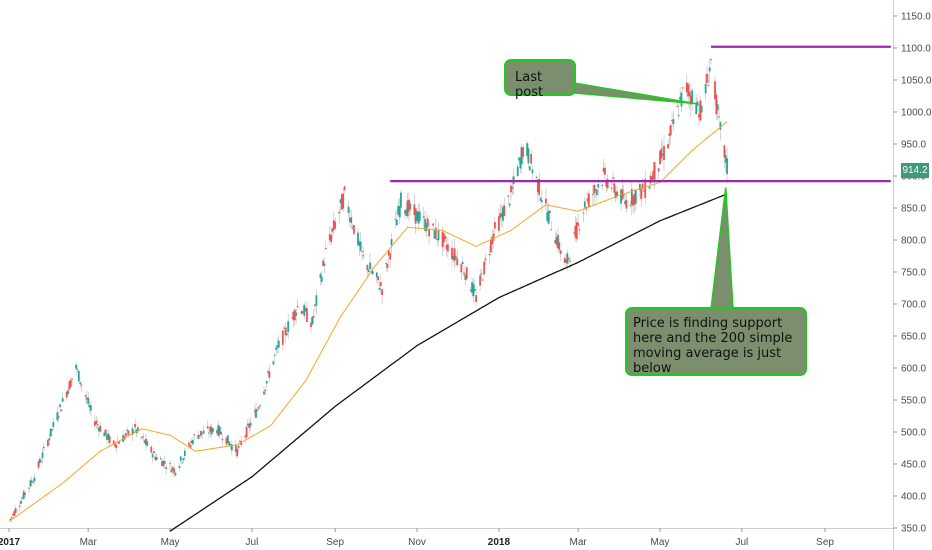 The width and height of the screenshot is (932, 550). Describe the element at coordinates (916, 113) in the screenshot. I see `y-tick-label: 1000.0` at that location.